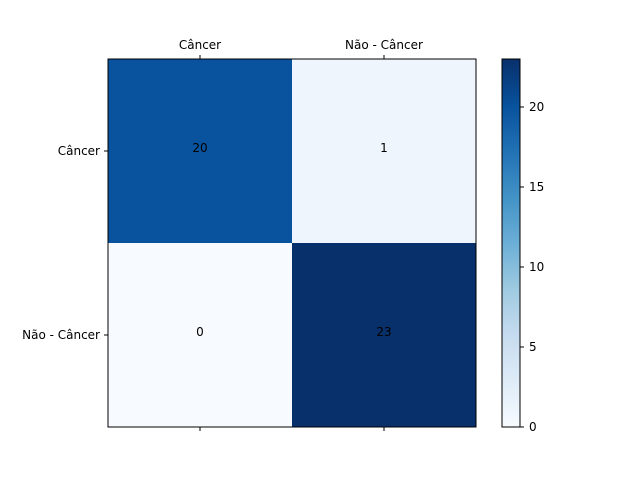 Image resolution: width=640 pixels, height=480 pixels. I want to click on y-tick-label-0: Câncer, so click(79, 151).